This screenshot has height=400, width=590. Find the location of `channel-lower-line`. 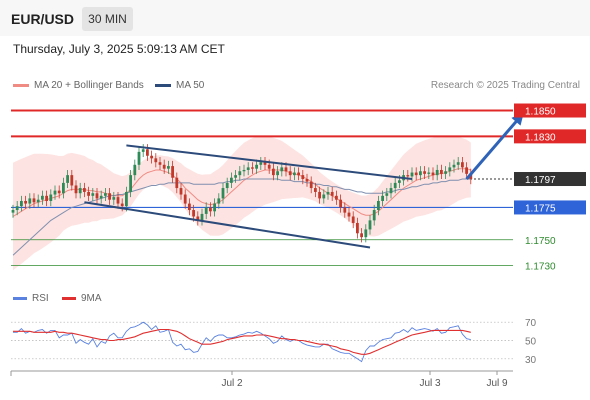

channel-lower-line is located at coordinates (227, 225).